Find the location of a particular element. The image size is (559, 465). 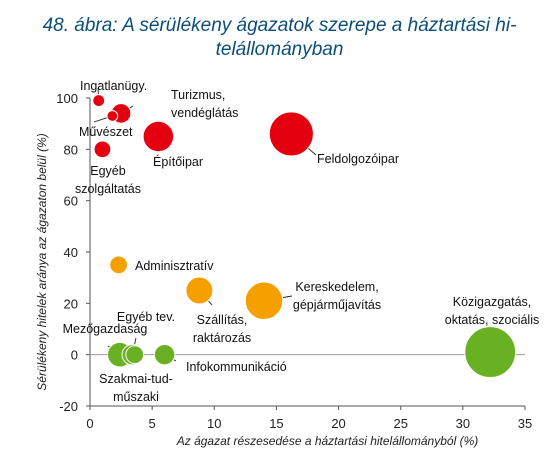

x-tick-label: 5 is located at coordinates (152, 423).